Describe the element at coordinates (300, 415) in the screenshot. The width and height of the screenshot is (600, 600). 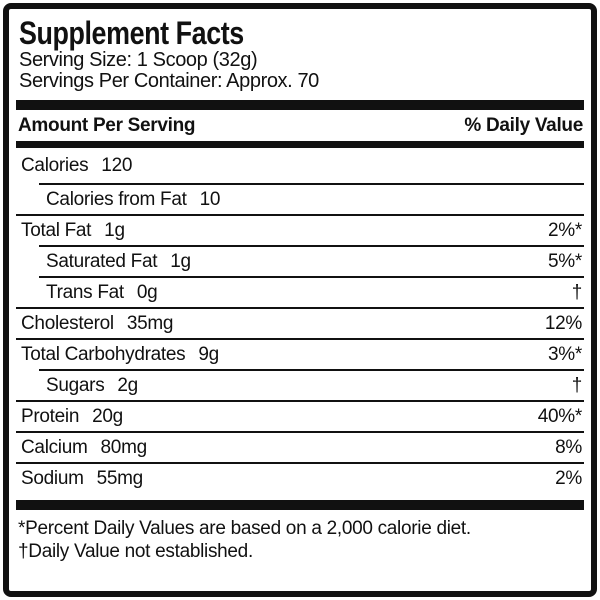
I see `nutrient-row: Protein 20g 40%*` at that location.